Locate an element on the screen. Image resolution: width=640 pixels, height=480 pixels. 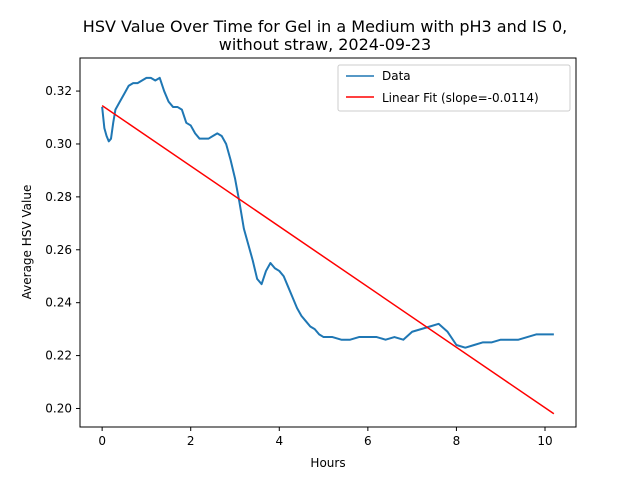
legend: Data Linear Fit (slope=-0.0114) is located at coordinates (454, 88).